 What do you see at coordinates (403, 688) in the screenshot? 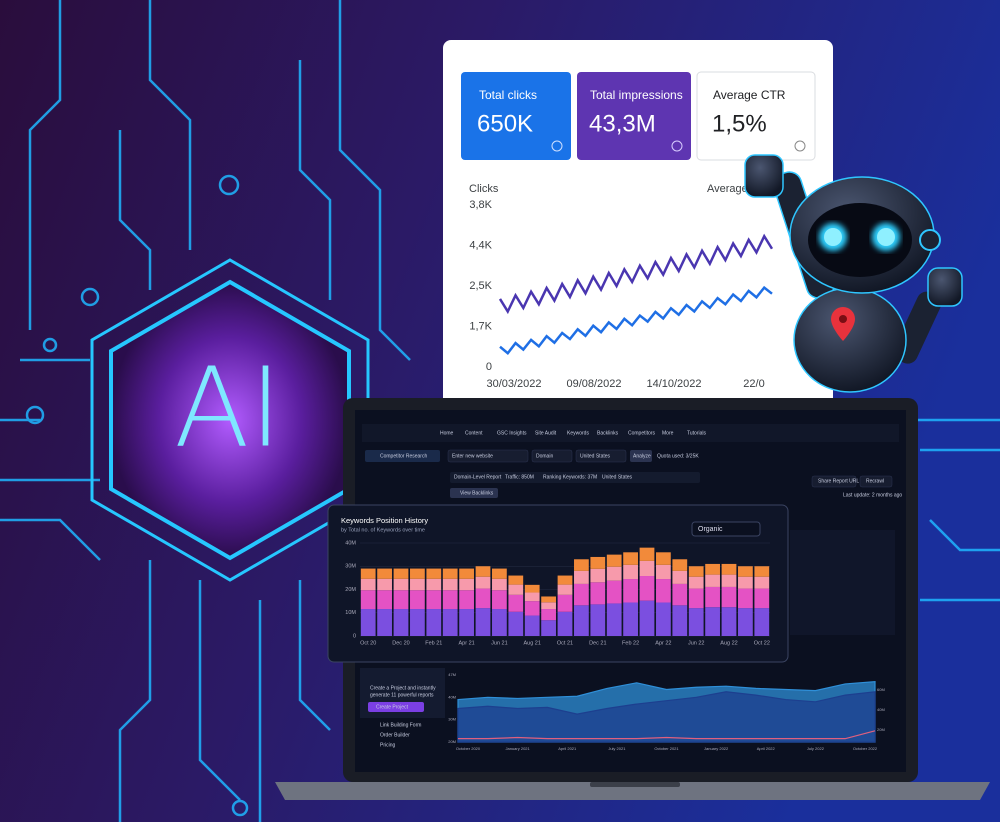
I see `promo: Create a Project and instantly` at bounding box center [403, 688].